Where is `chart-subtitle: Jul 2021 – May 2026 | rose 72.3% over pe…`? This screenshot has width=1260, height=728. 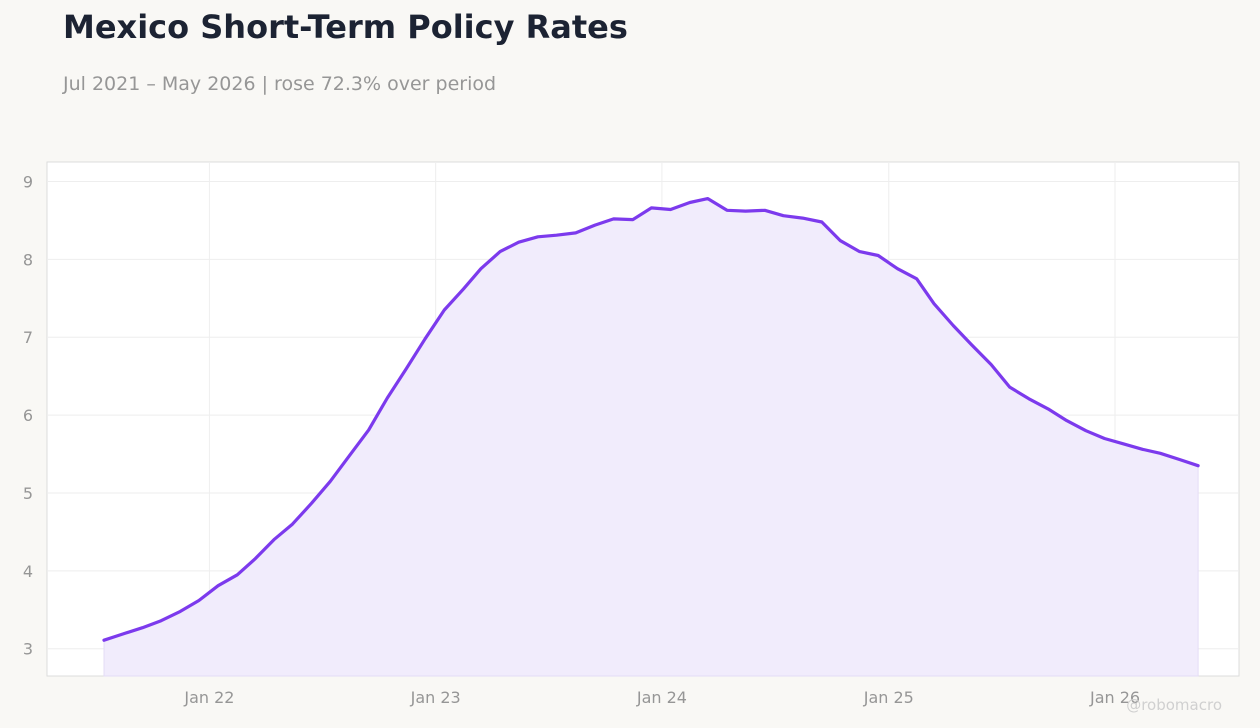 chart-subtitle: Jul 2021 – May 2026 | rose 72.3% over pe… is located at coordinates (280, 84).